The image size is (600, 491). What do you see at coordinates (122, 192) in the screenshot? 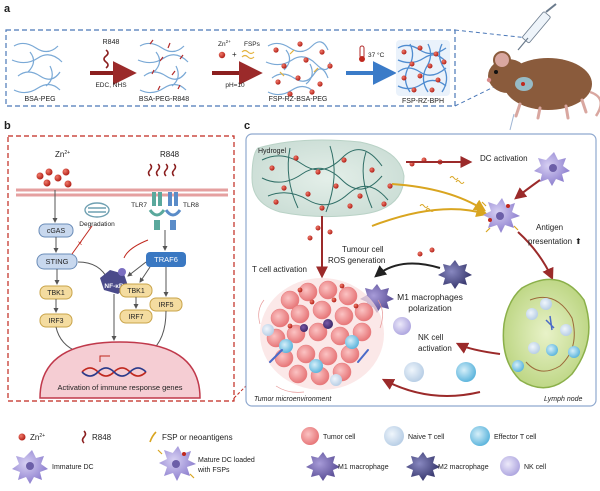
I see `cell-membrane` at bounding box center [122, 192].